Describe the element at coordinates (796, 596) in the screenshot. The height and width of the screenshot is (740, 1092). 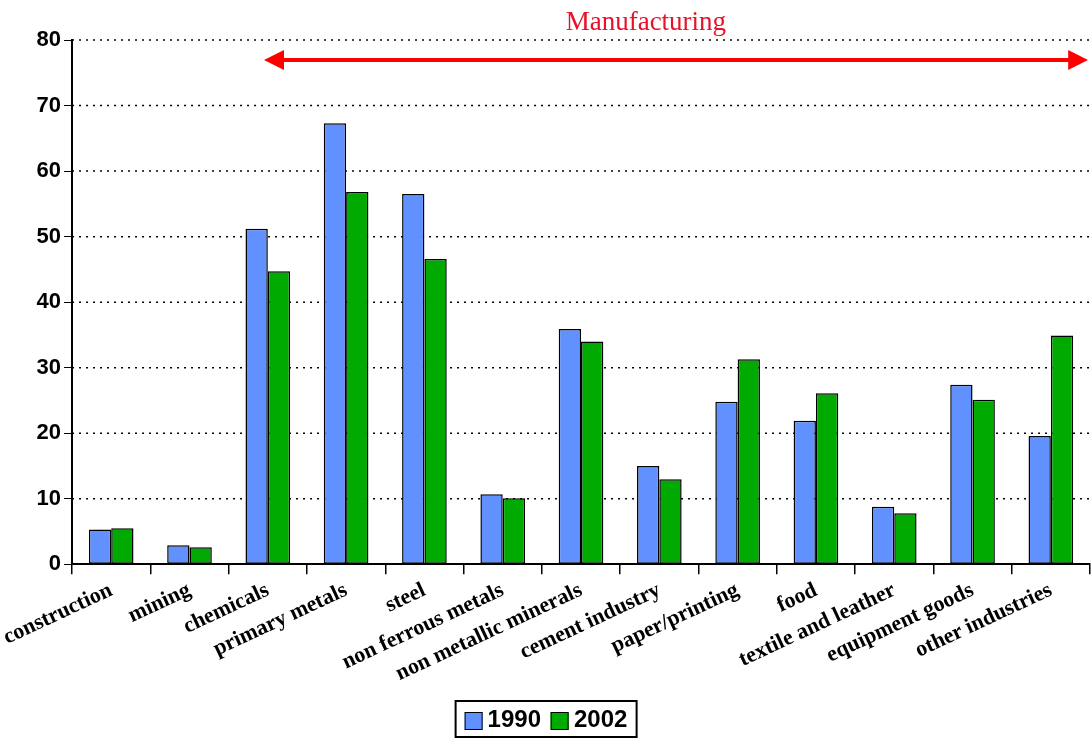
I see `x-tick-label: food` at that location.